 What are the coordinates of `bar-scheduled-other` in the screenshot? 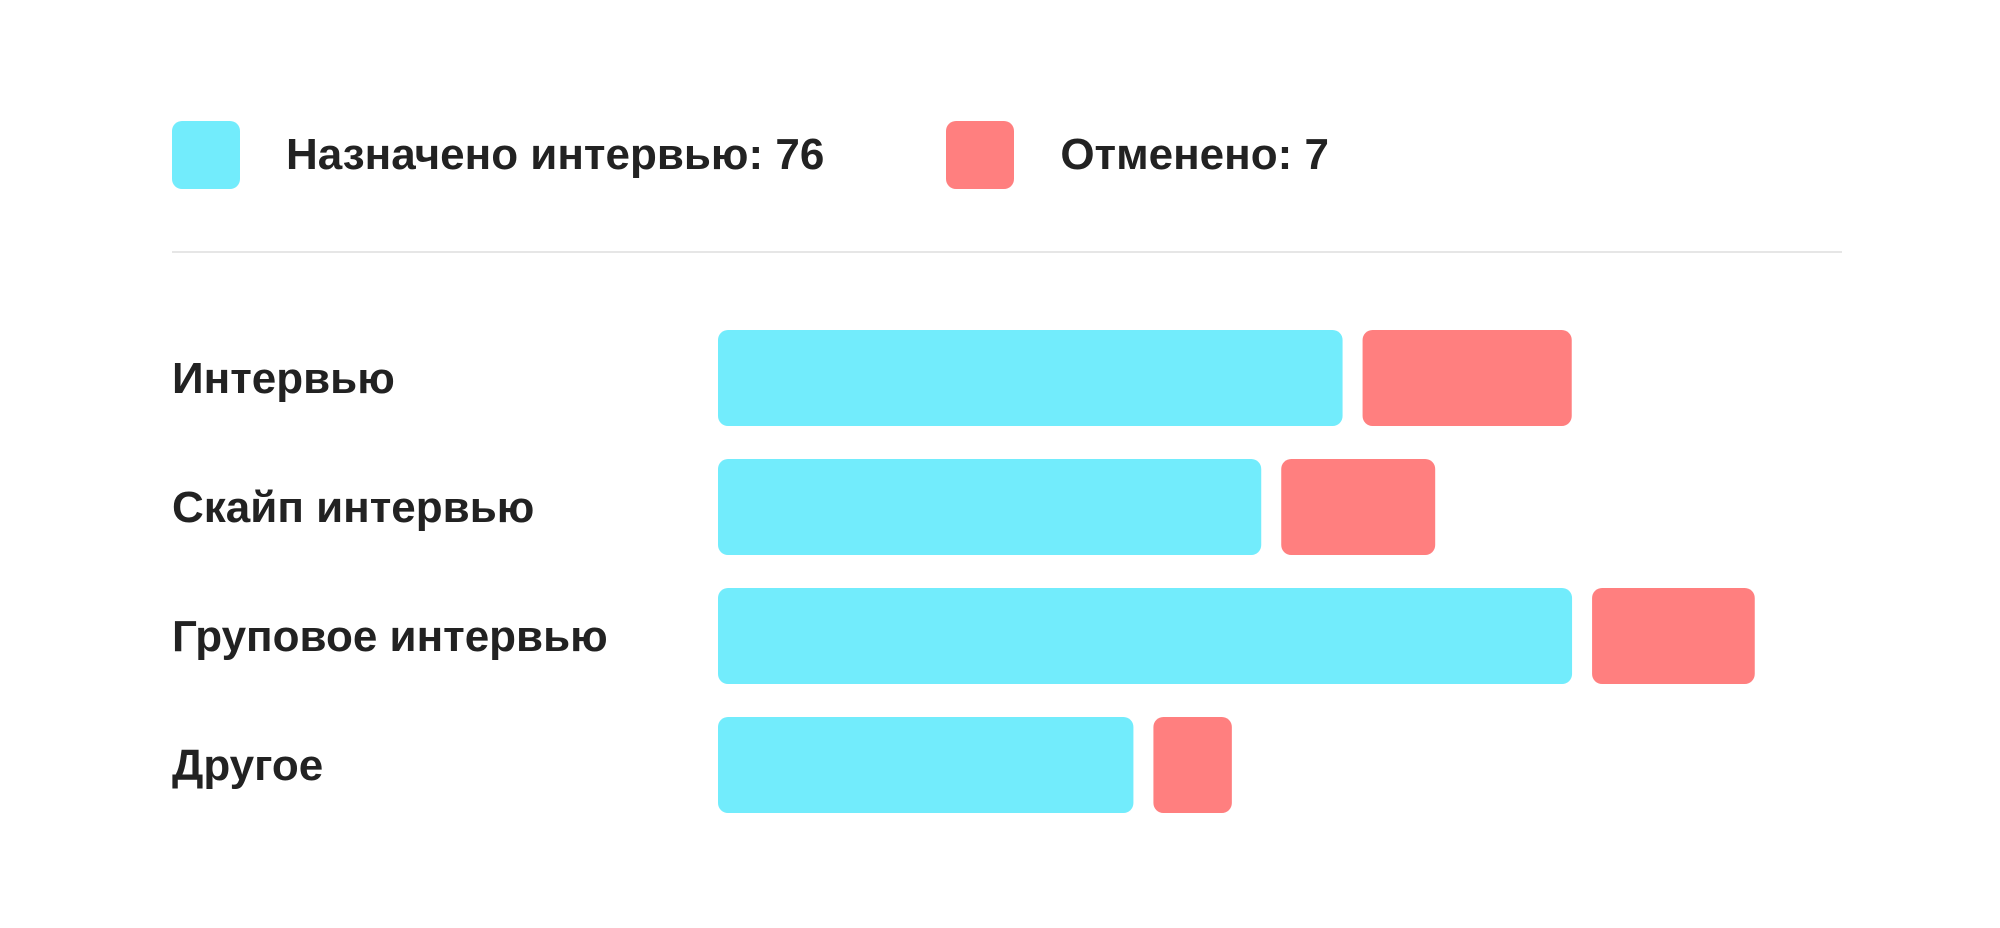 It's located at (926, 765).